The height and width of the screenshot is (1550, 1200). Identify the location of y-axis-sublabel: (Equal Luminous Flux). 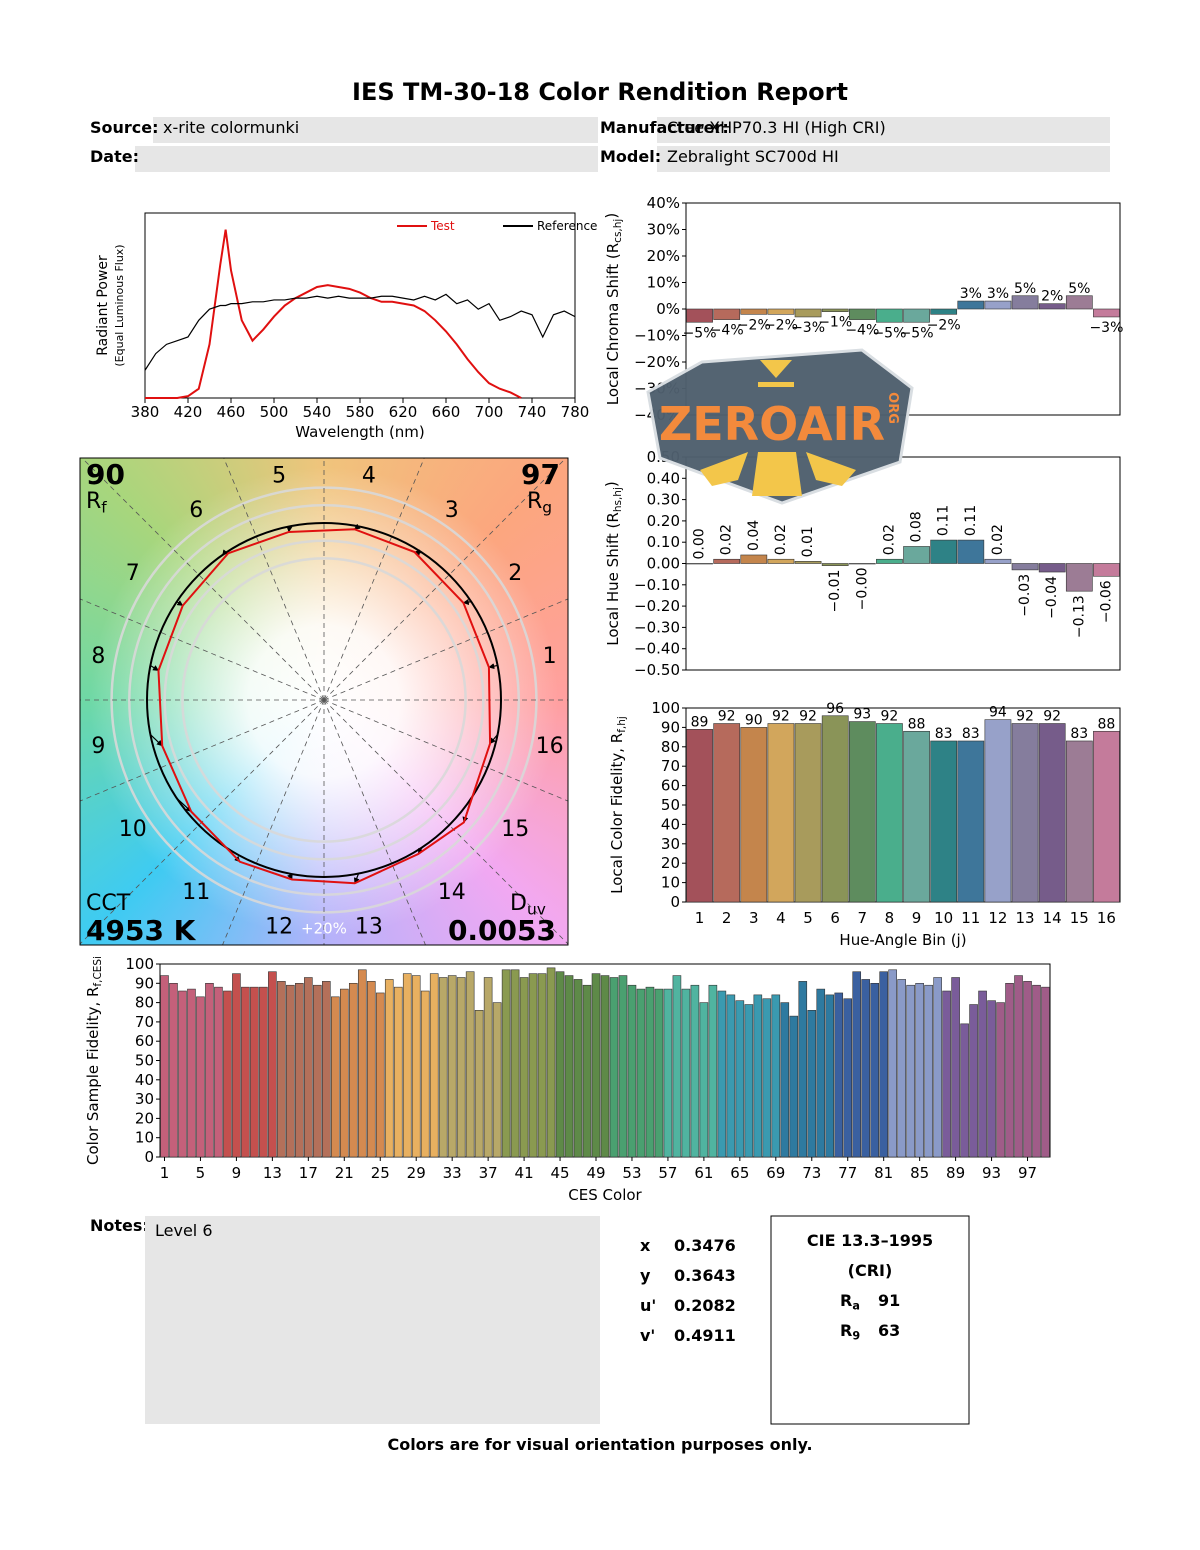
(119, 305).